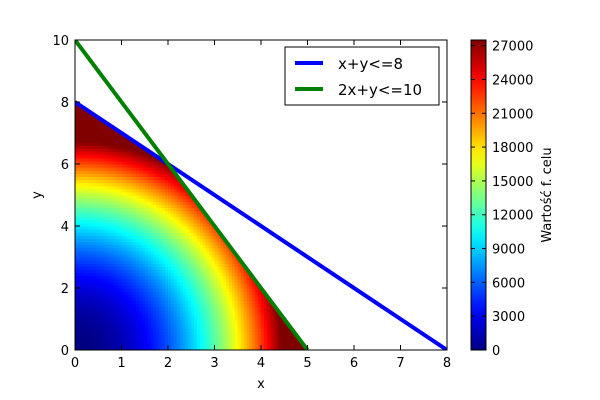 Image resolution: width=600 pixels, height=400 pixels. Describe the element at coordinates (60, 41) in the screenshot. I see `y-tick-label: 10` at that location.